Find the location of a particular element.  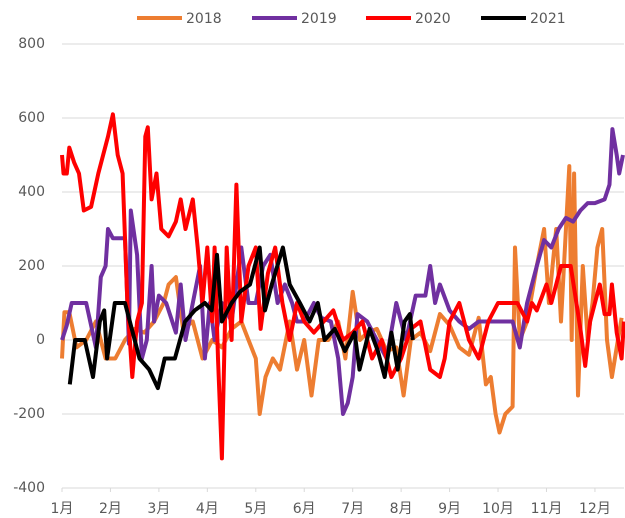

x-tick-label: 4月 is located at coordinates (207, 509).